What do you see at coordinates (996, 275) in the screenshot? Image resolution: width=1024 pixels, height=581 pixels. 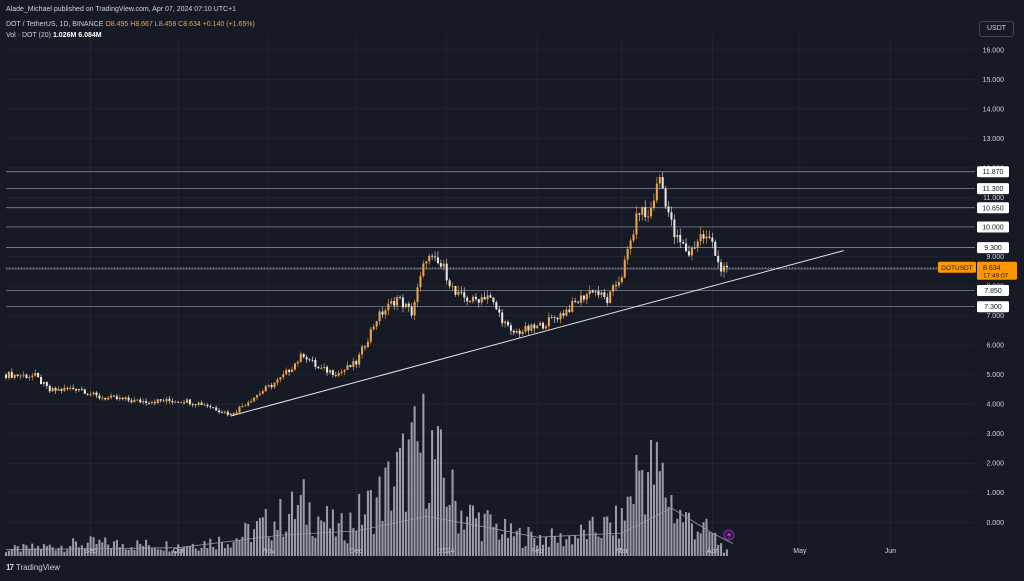 I see `countdown-label: 17:49:07` at bounding box center [996, 275].